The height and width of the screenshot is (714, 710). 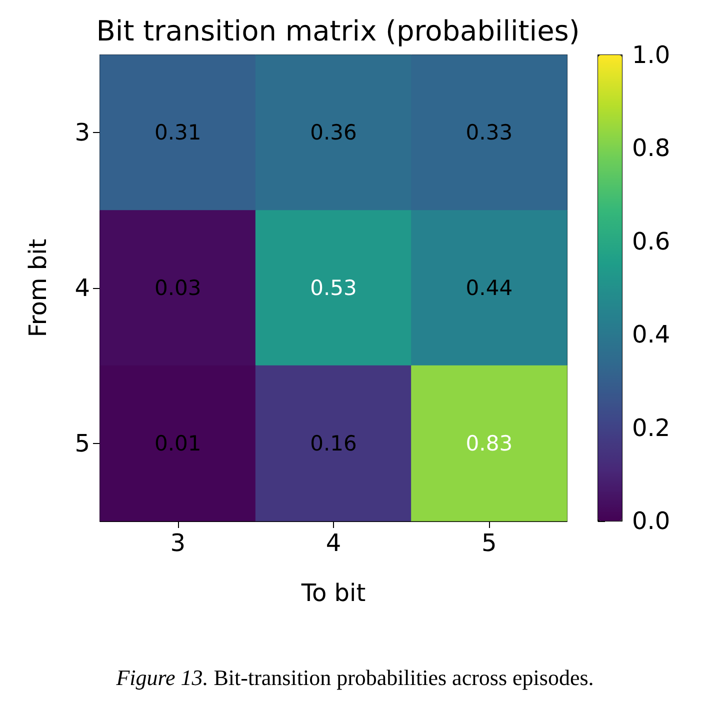 I want to click on y-tick-label: 5, so click(x=82, y=443).